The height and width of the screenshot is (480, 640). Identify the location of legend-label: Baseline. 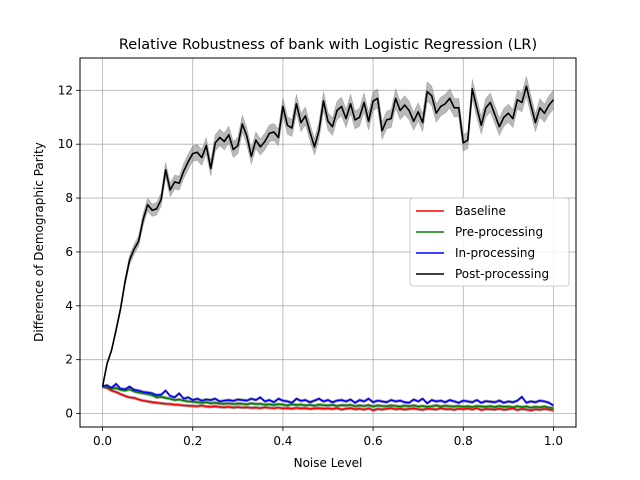
(480, 211).